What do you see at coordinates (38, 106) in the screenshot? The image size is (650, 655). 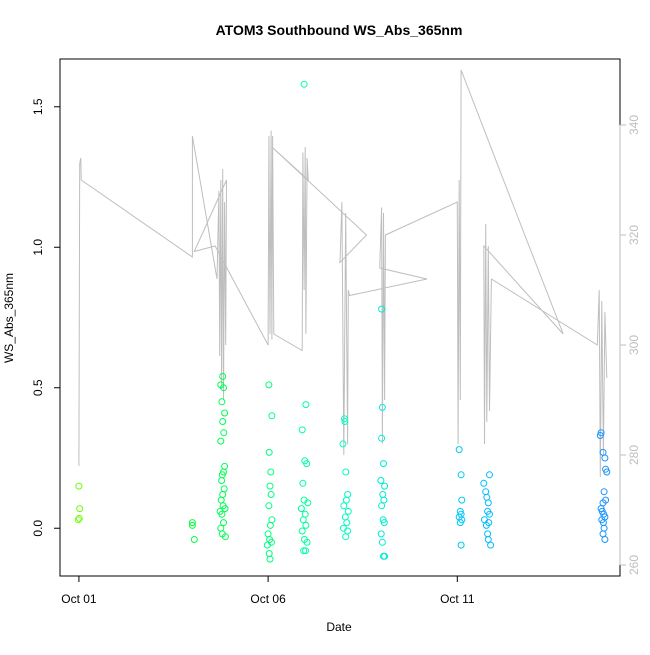 I see `y-tick-label: 1.5` at bounding box center [38, 106].